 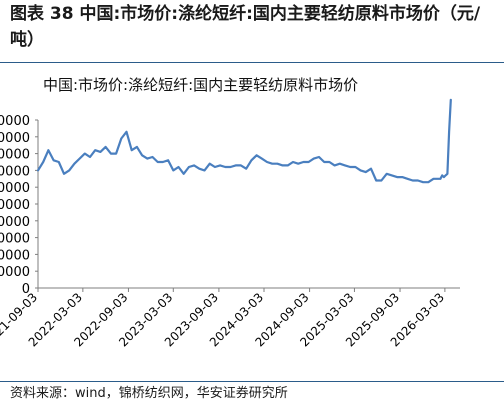 I want to click on y-tick-label: 0, so click(x=26, y=289).